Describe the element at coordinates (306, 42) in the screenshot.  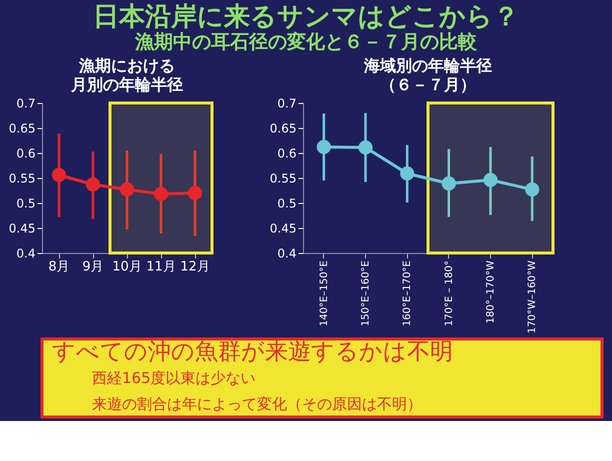
I see `text: 漁期中の耳石径の変化と６－７月の比較` at that location.